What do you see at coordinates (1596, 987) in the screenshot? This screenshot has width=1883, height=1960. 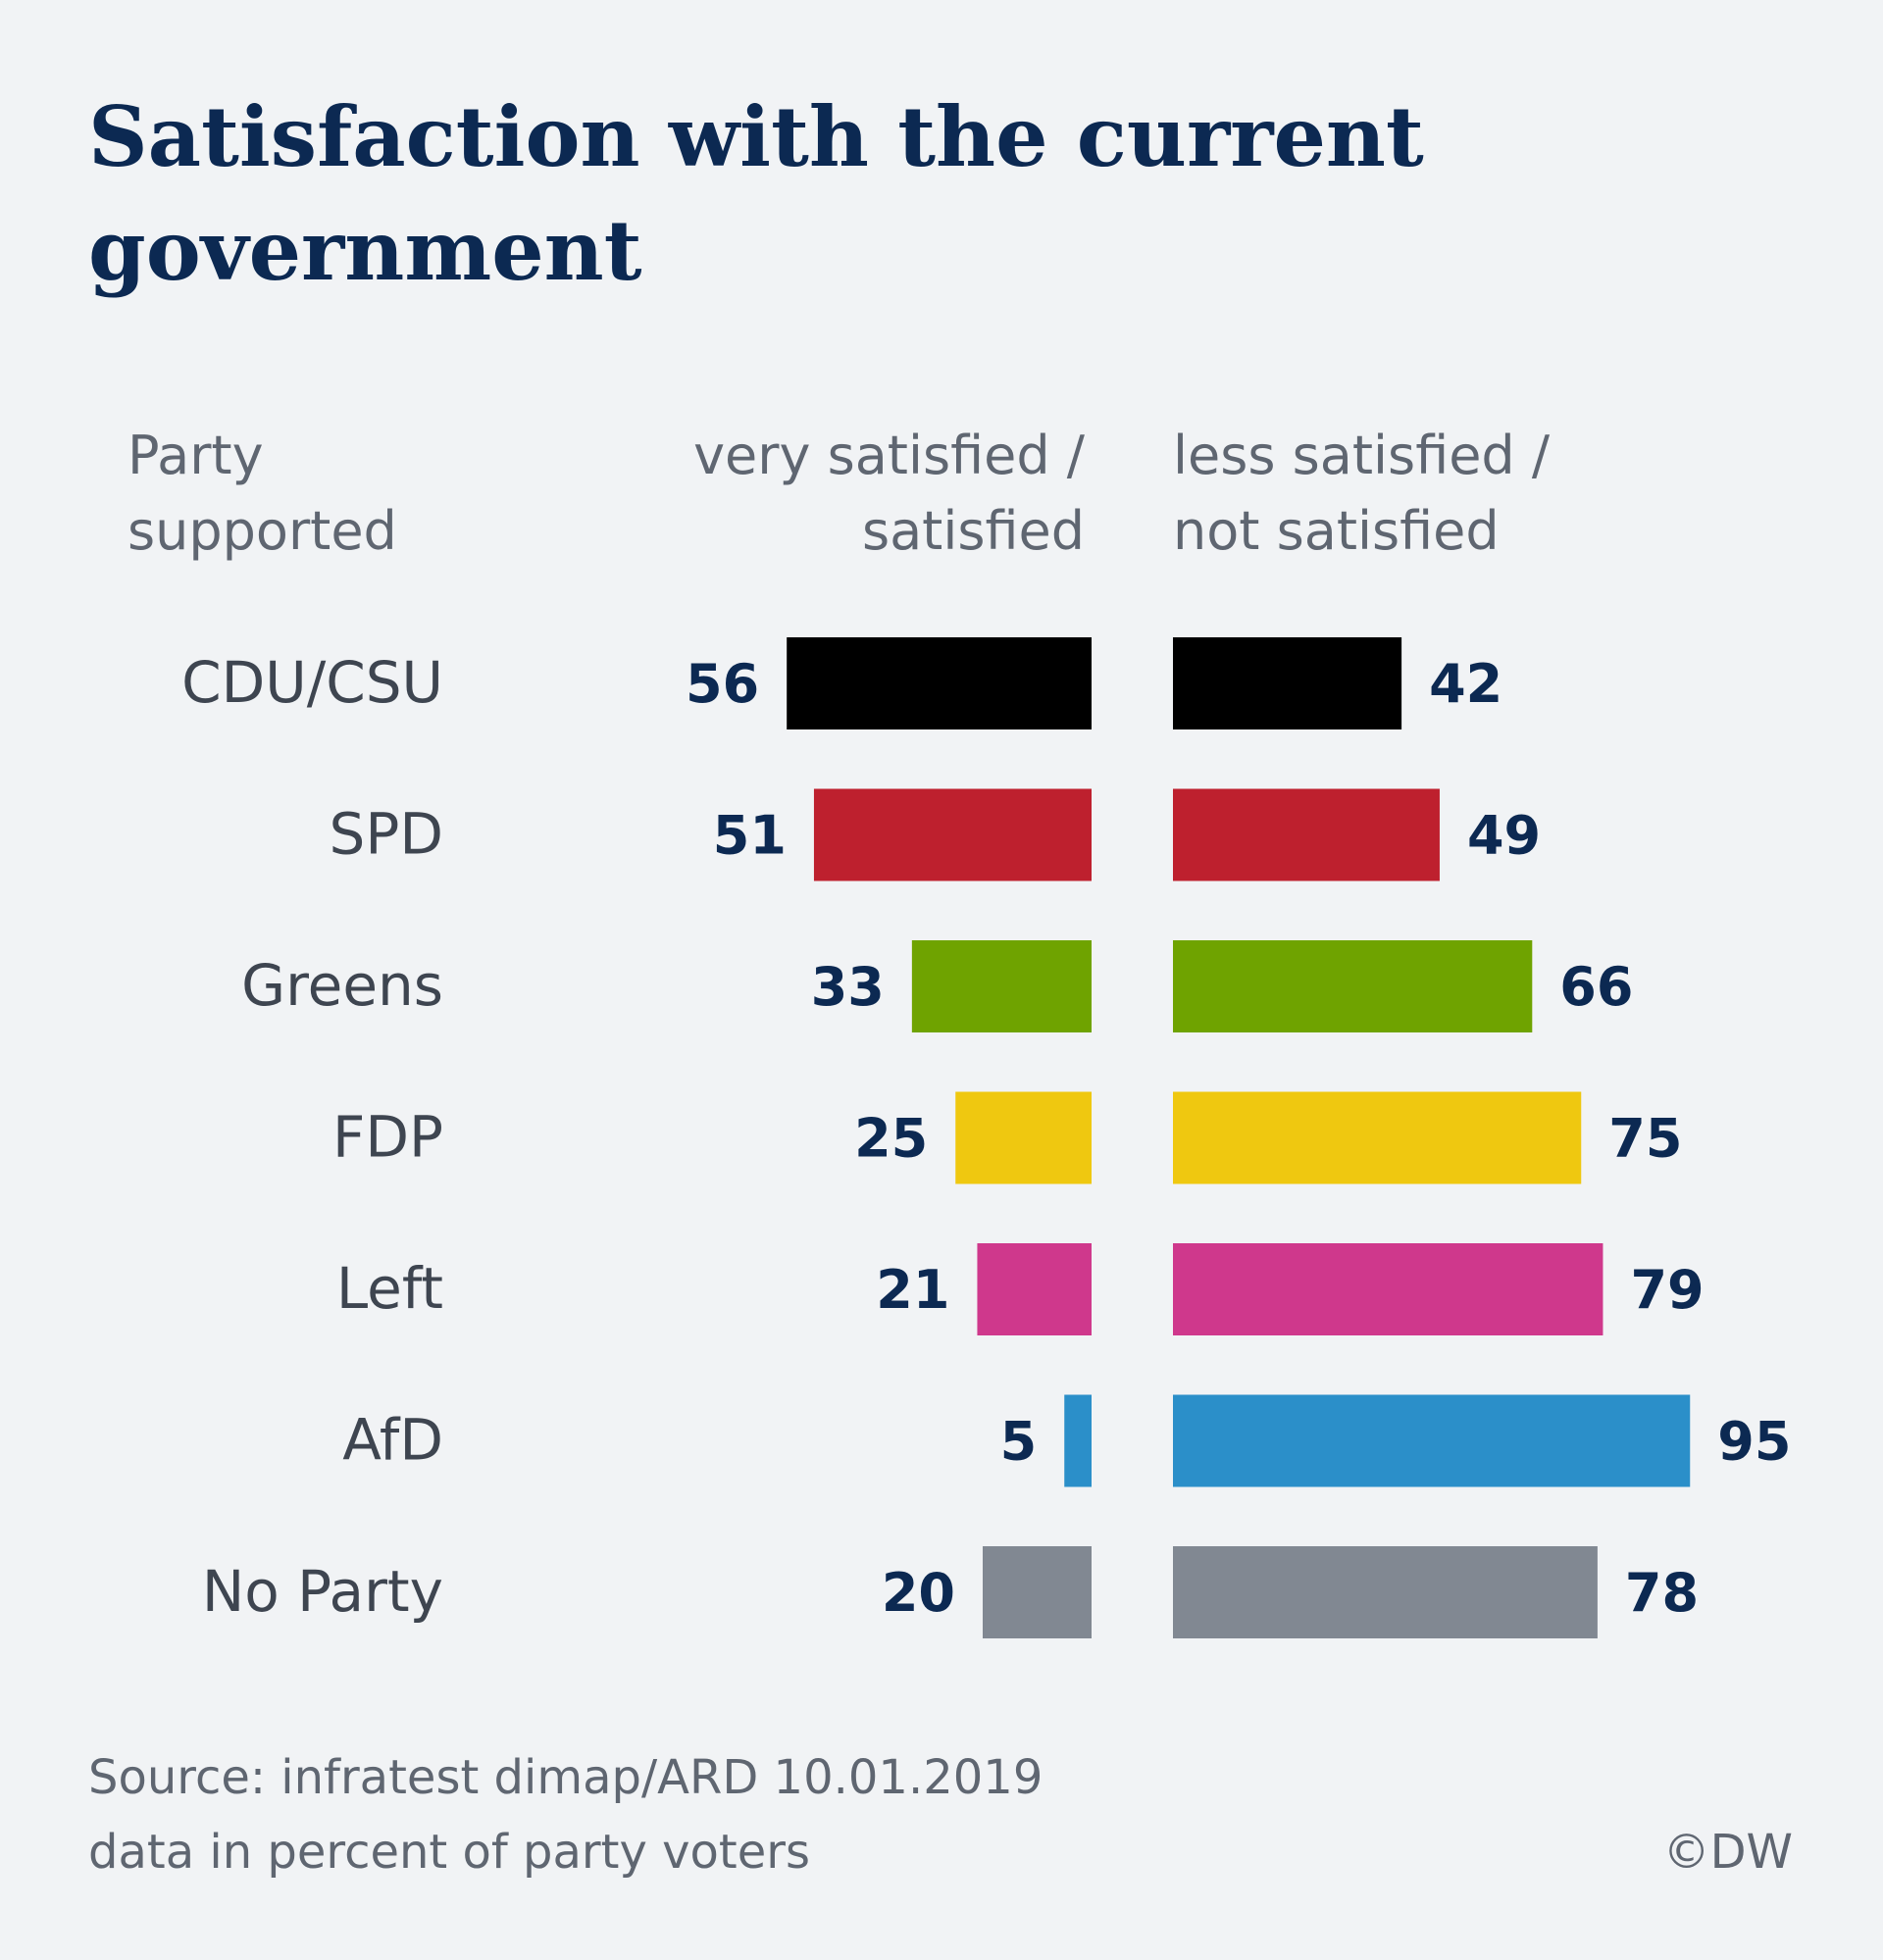 I see `value-not-satisfied-greens: 66` at bounding box center [1596, 987].